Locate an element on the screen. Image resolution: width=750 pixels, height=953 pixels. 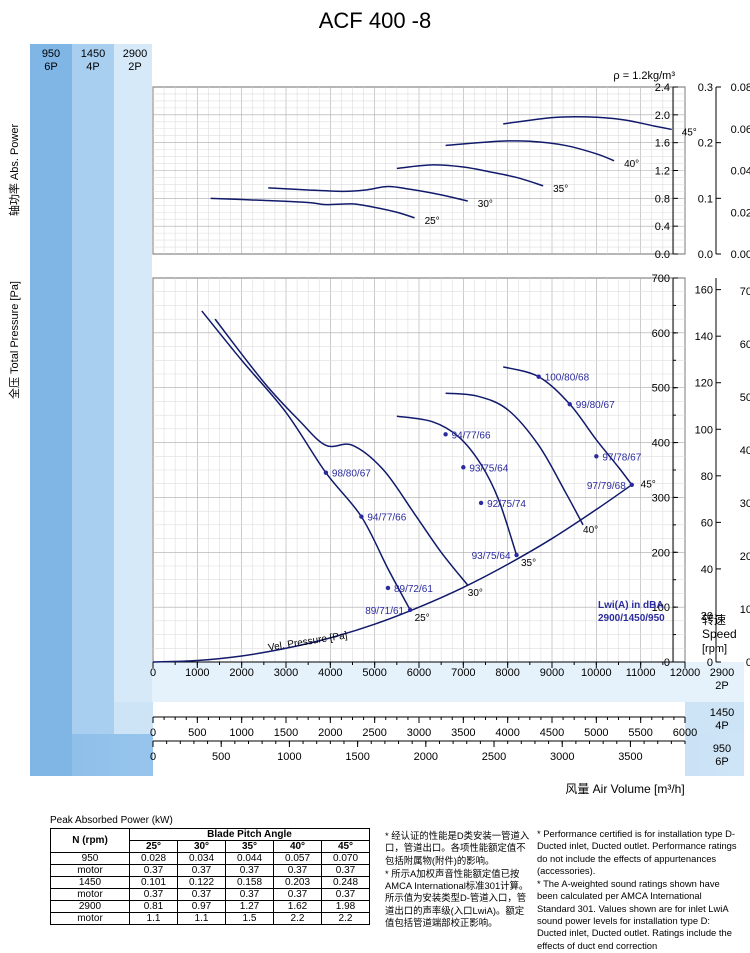
sound-label: 99/80/67 is located at coordinates (595, 405).